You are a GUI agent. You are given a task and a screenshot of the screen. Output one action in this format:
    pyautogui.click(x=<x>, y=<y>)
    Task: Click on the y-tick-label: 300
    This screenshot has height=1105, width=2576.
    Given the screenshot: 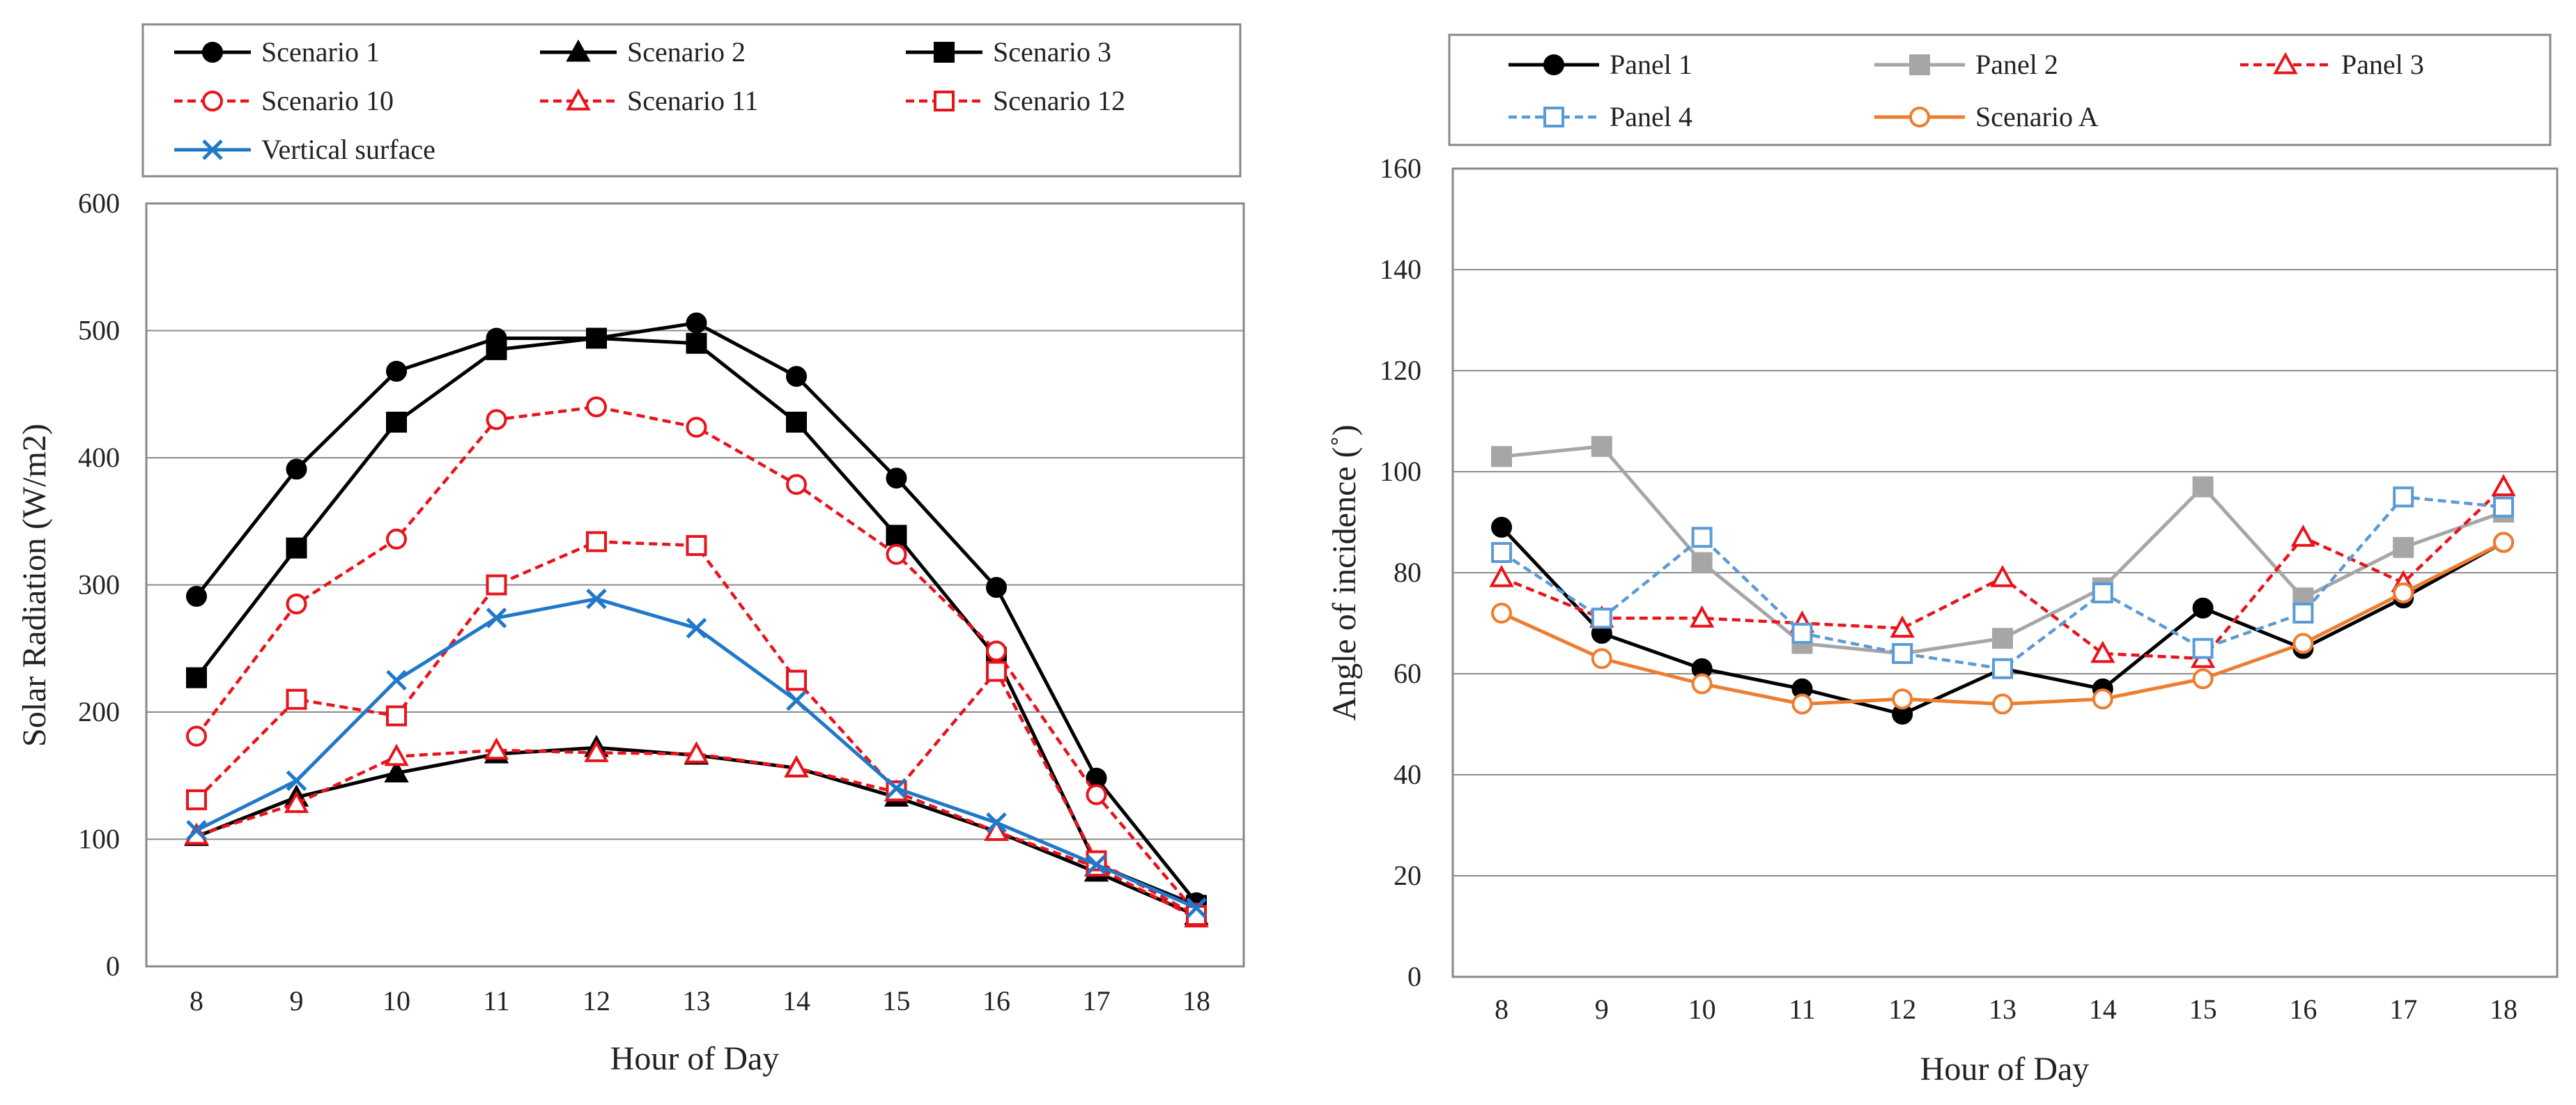 What is the action you would take?
    pyautogui.click(x=99, y=585)
    